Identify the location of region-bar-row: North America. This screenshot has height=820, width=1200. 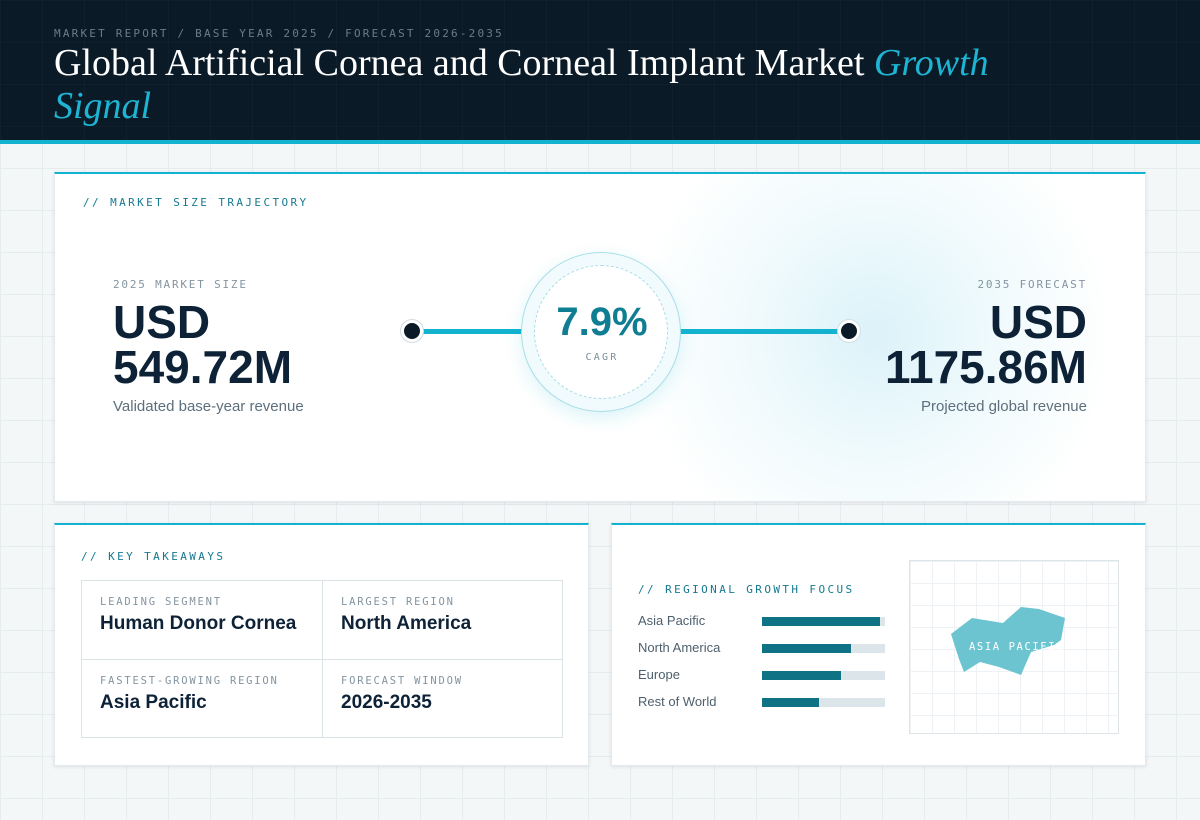
(763, 648).